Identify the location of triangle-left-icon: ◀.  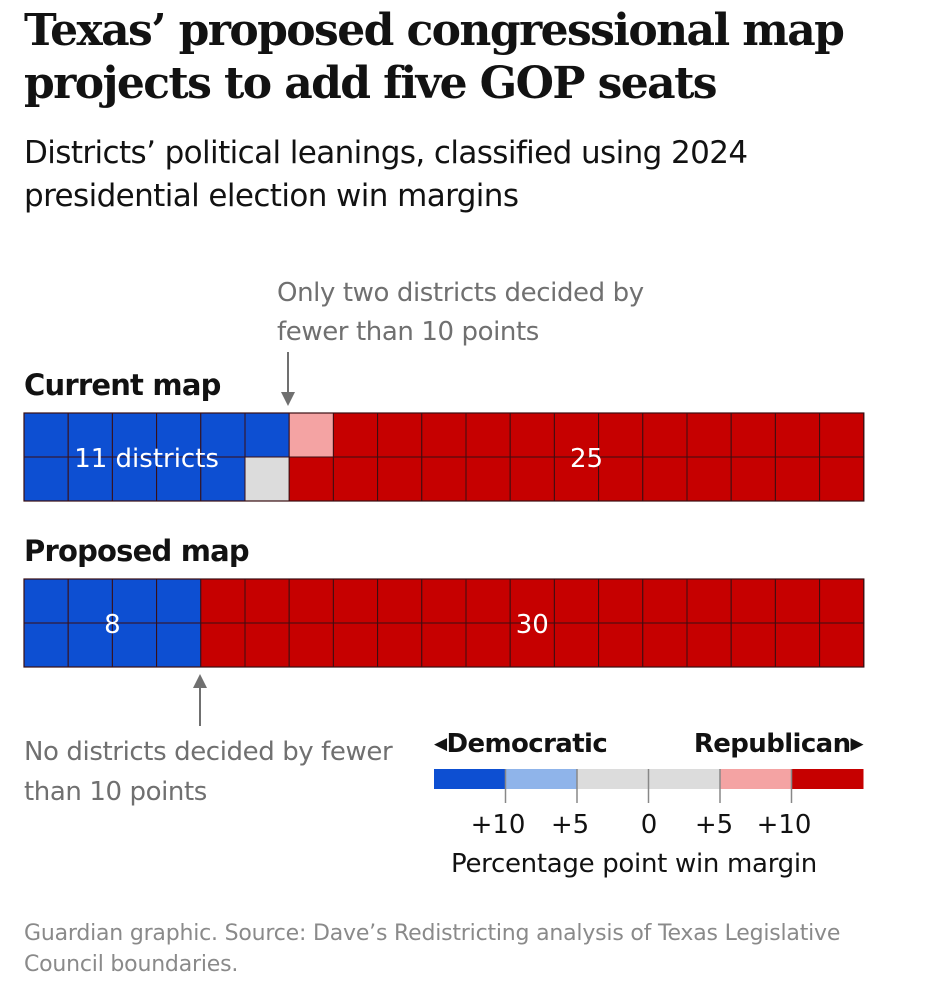
(440, 744).